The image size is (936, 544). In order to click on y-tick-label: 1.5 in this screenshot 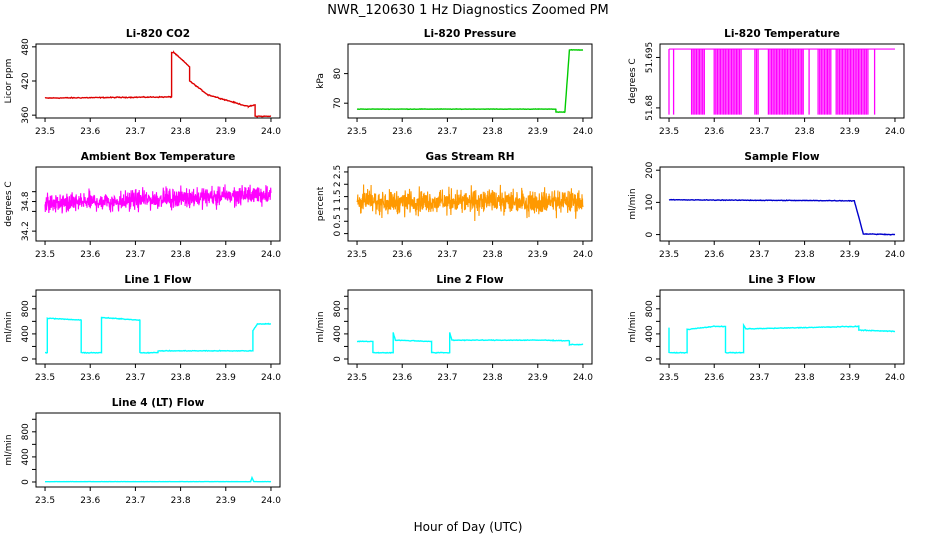, I will do `click(338, 196)`.